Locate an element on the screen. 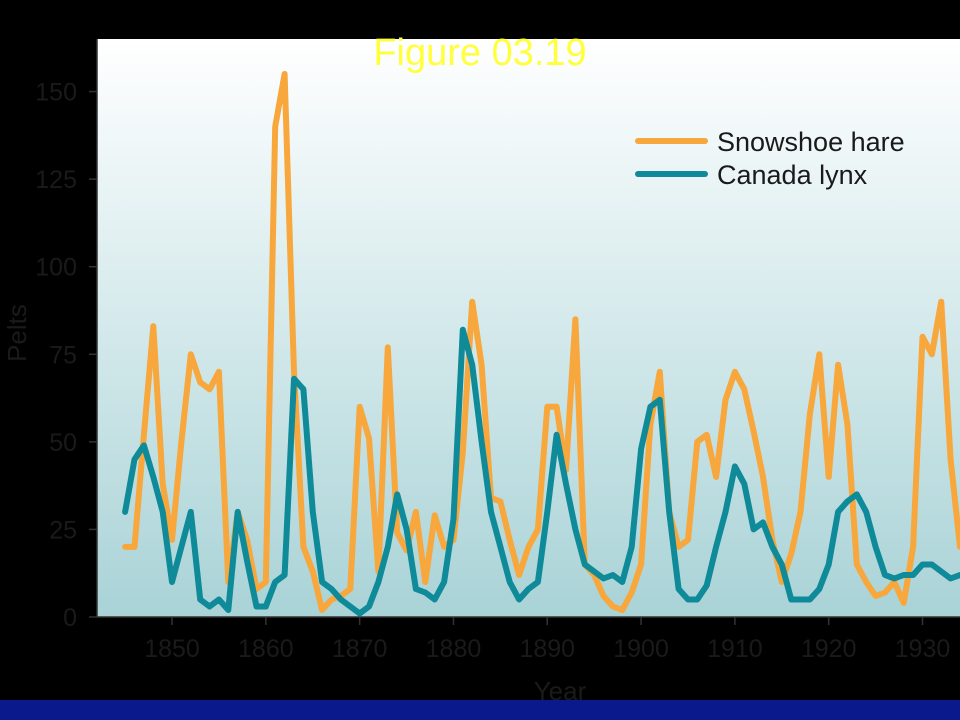 The image size is (960, 720). y-tick-label: 75 is located at coordinates (63, 355).